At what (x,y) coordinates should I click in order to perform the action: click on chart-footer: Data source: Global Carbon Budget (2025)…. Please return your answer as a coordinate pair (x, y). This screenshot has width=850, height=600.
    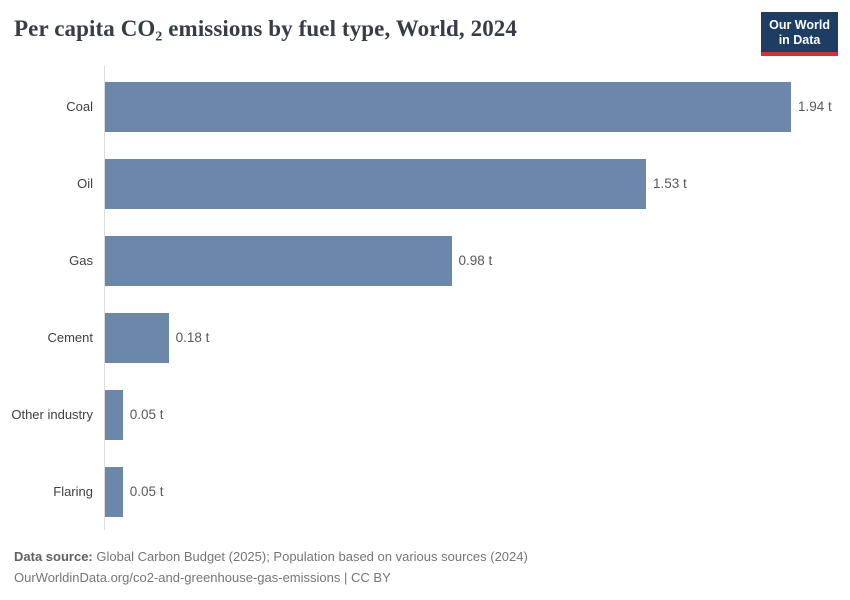
    Looking at the image, I should click on (425, 567).